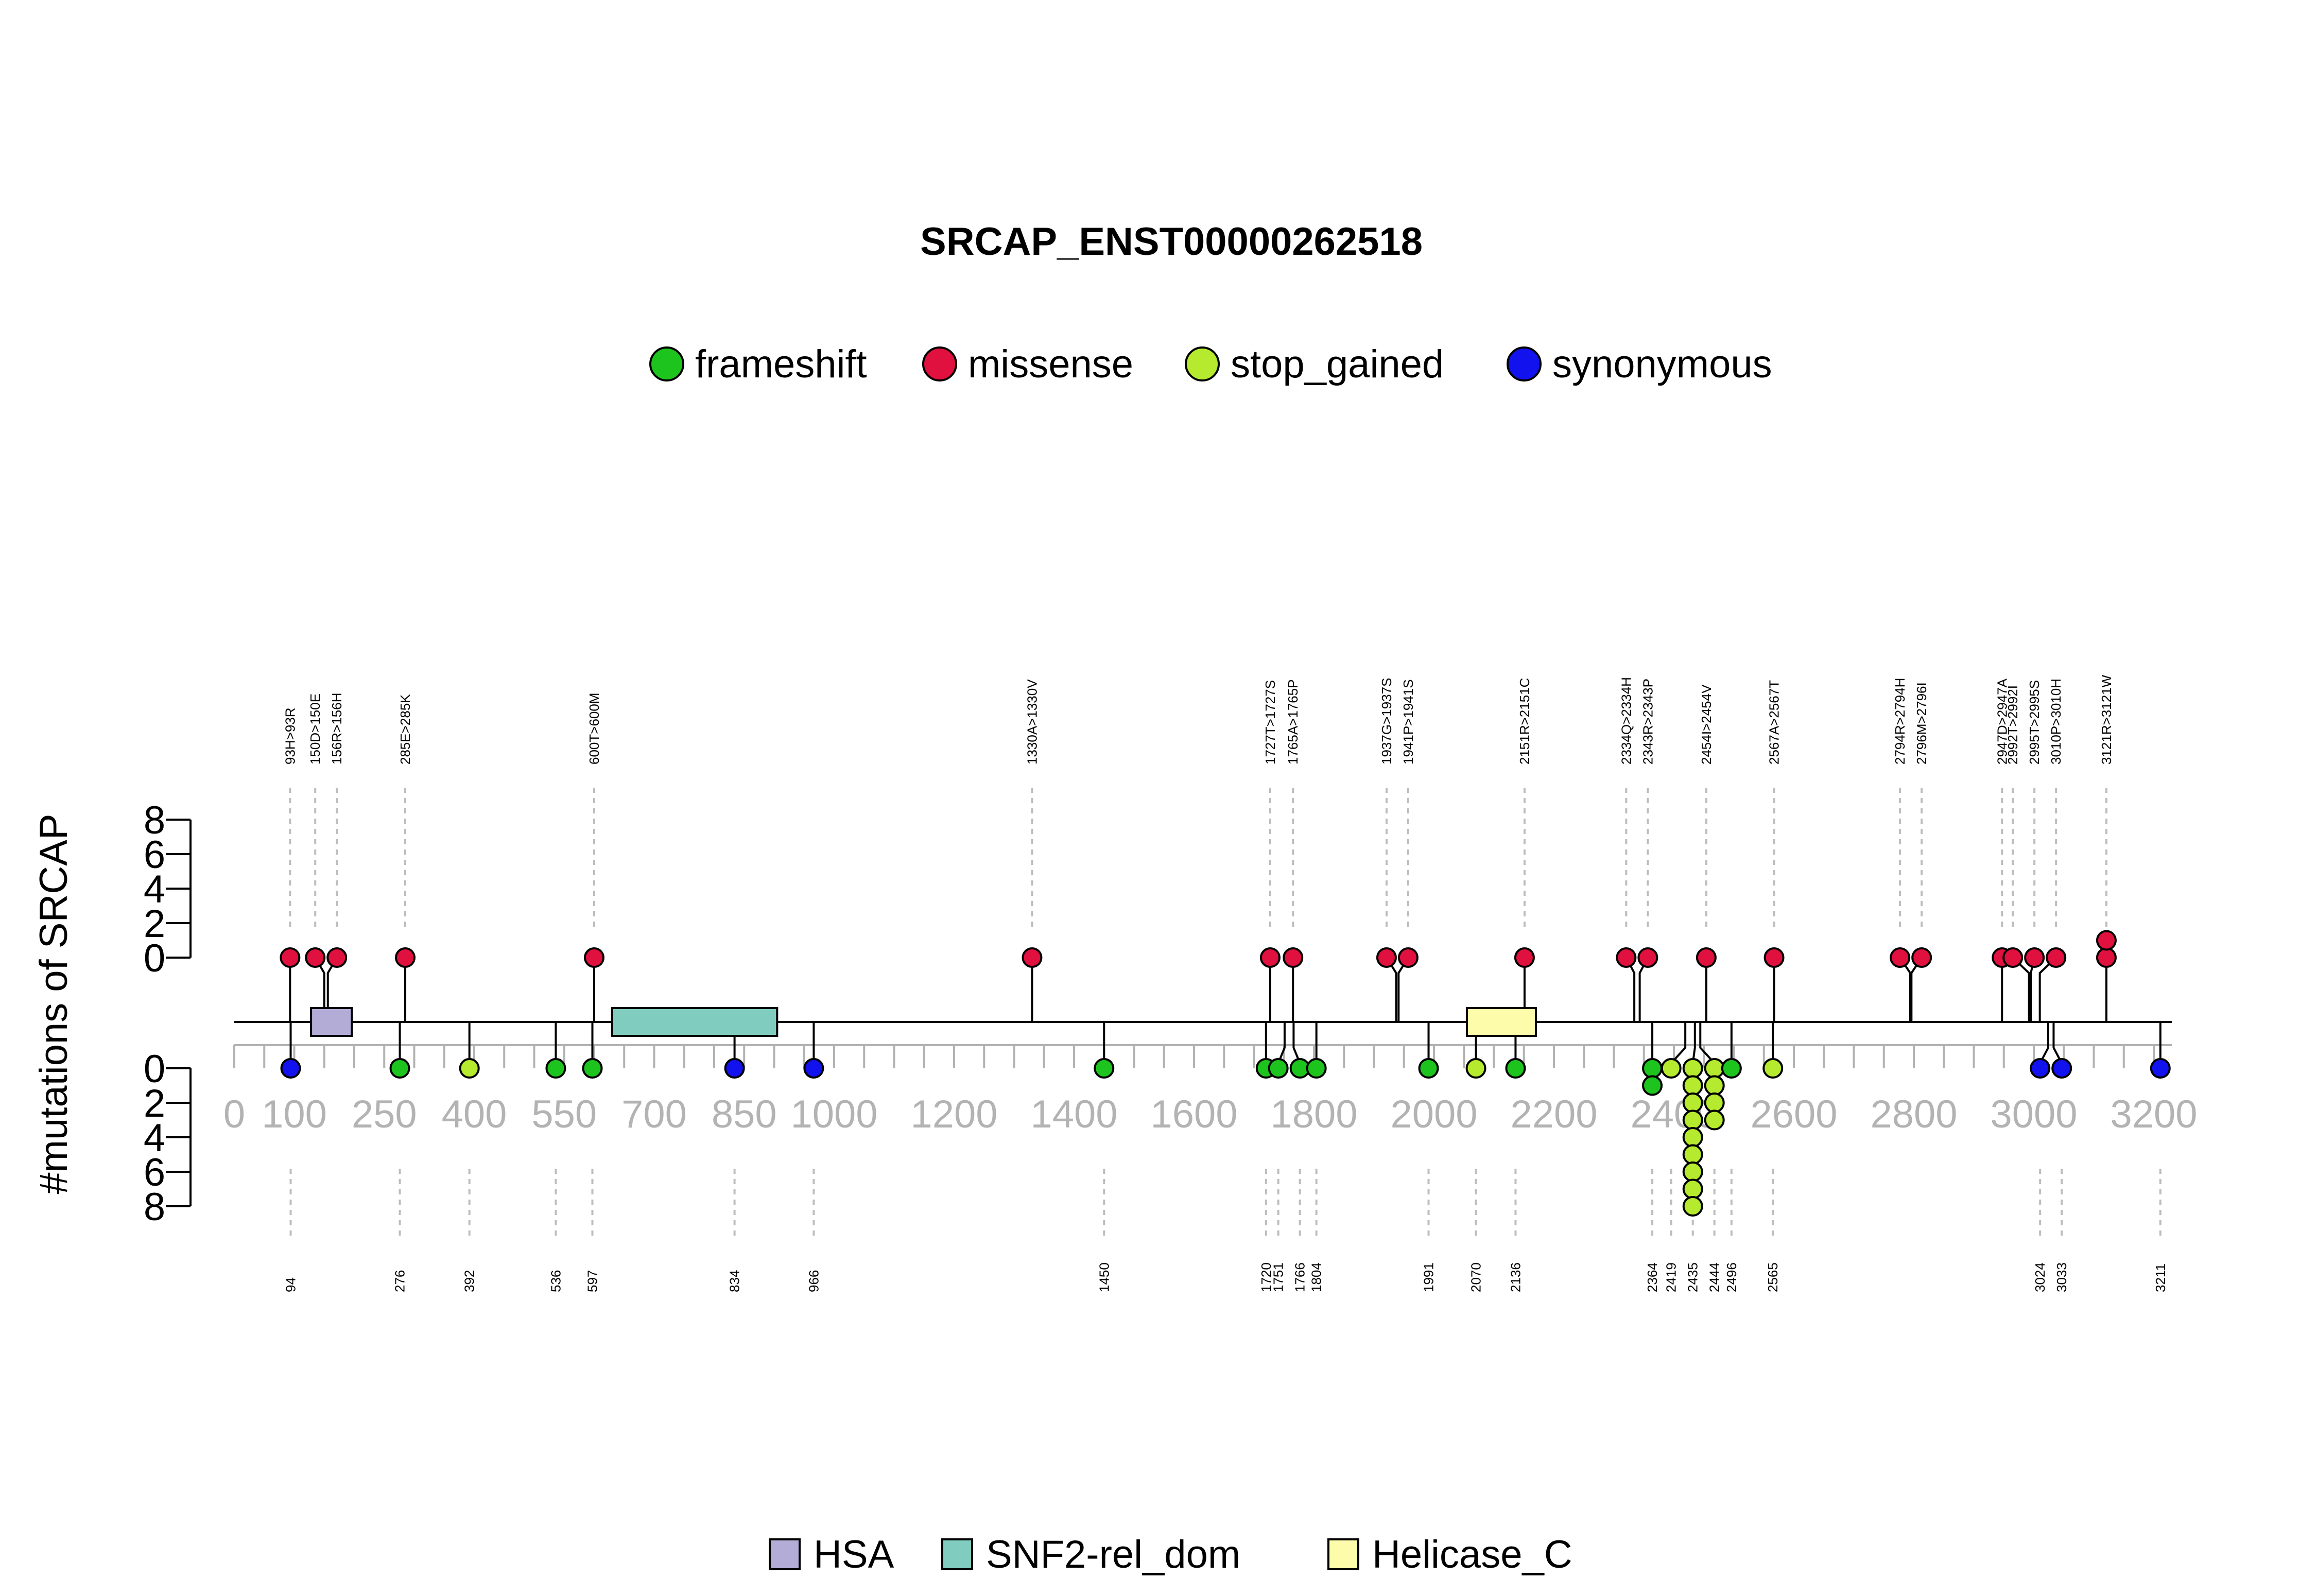  I want to click on mutation-label-bottom-1991: 1991, so click(1429, 1277).